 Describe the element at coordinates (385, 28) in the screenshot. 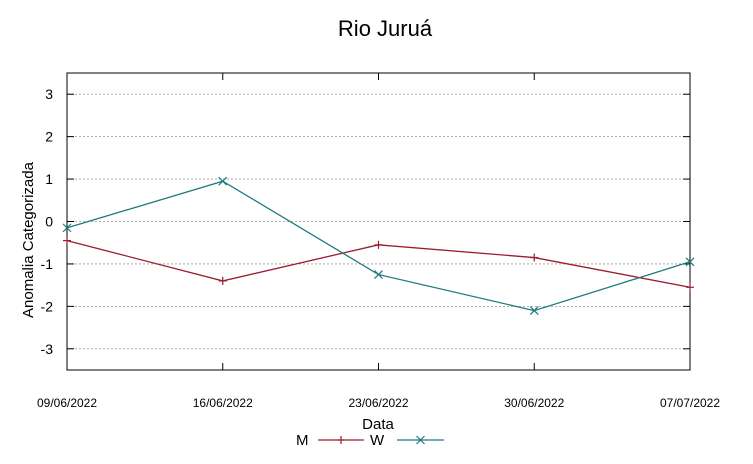

I see `chart-title: Rio Juruá` at that location.